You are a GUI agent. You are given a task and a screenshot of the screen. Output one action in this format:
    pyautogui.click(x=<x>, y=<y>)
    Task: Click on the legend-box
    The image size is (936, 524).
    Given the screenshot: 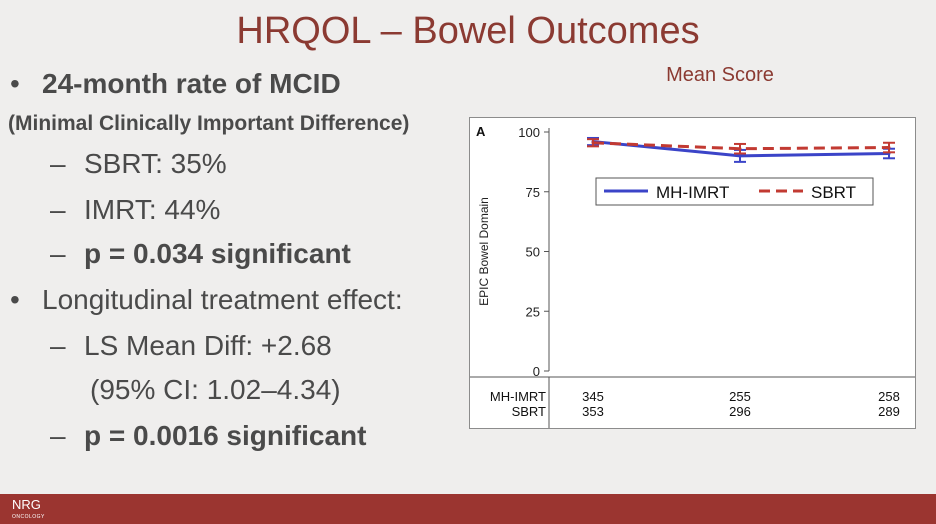 What is the action you would take?
    pyautogui.click(x=734, y=191)
    